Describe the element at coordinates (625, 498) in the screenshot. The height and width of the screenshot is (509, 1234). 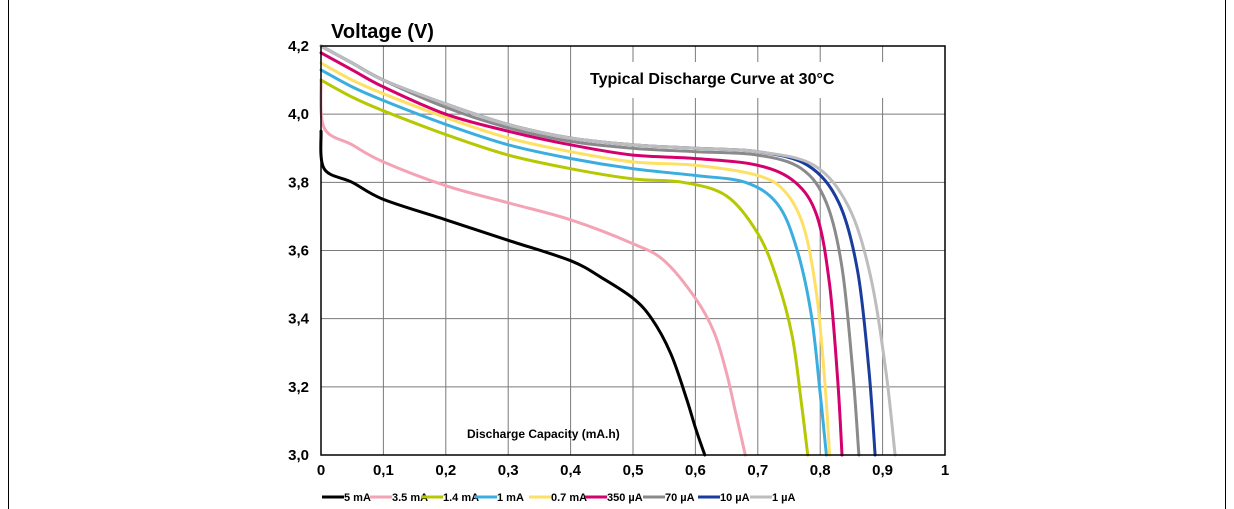
I see `legend-label: 350 µA` at that location.